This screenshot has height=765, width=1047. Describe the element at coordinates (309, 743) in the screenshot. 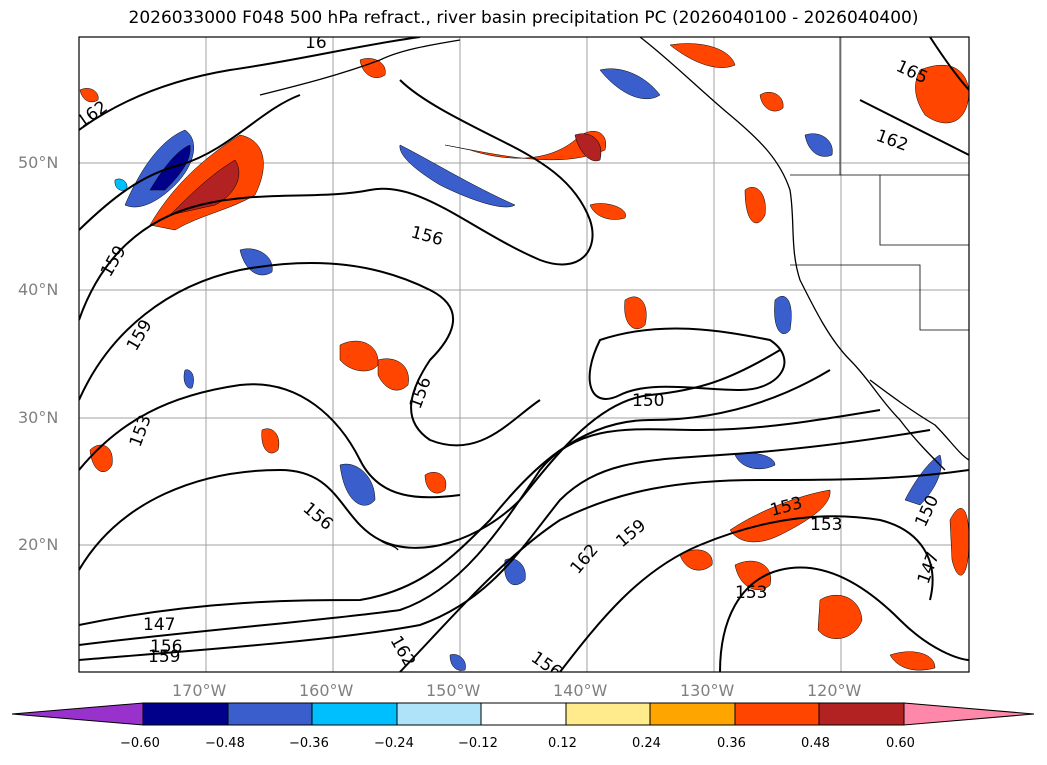

I see `colorbar-tick-label: −0.36` at that location.